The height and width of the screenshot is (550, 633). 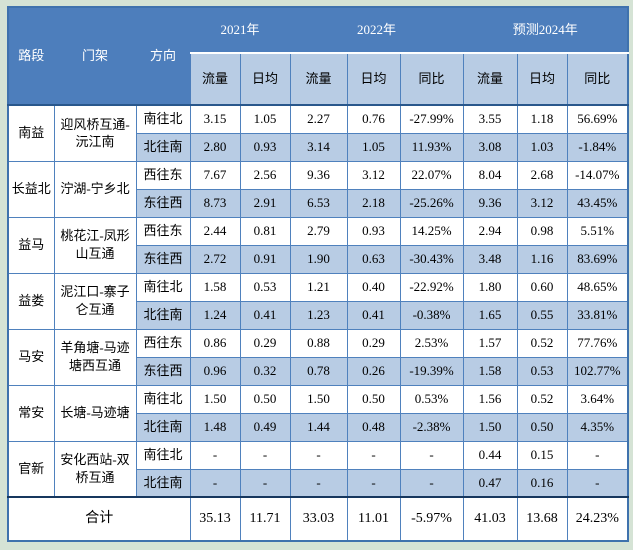 What do you see at coordinates (240, 30) in the screenshot?
I see `header-cell-year-group: 2021年` at bounding box center [240, 30].